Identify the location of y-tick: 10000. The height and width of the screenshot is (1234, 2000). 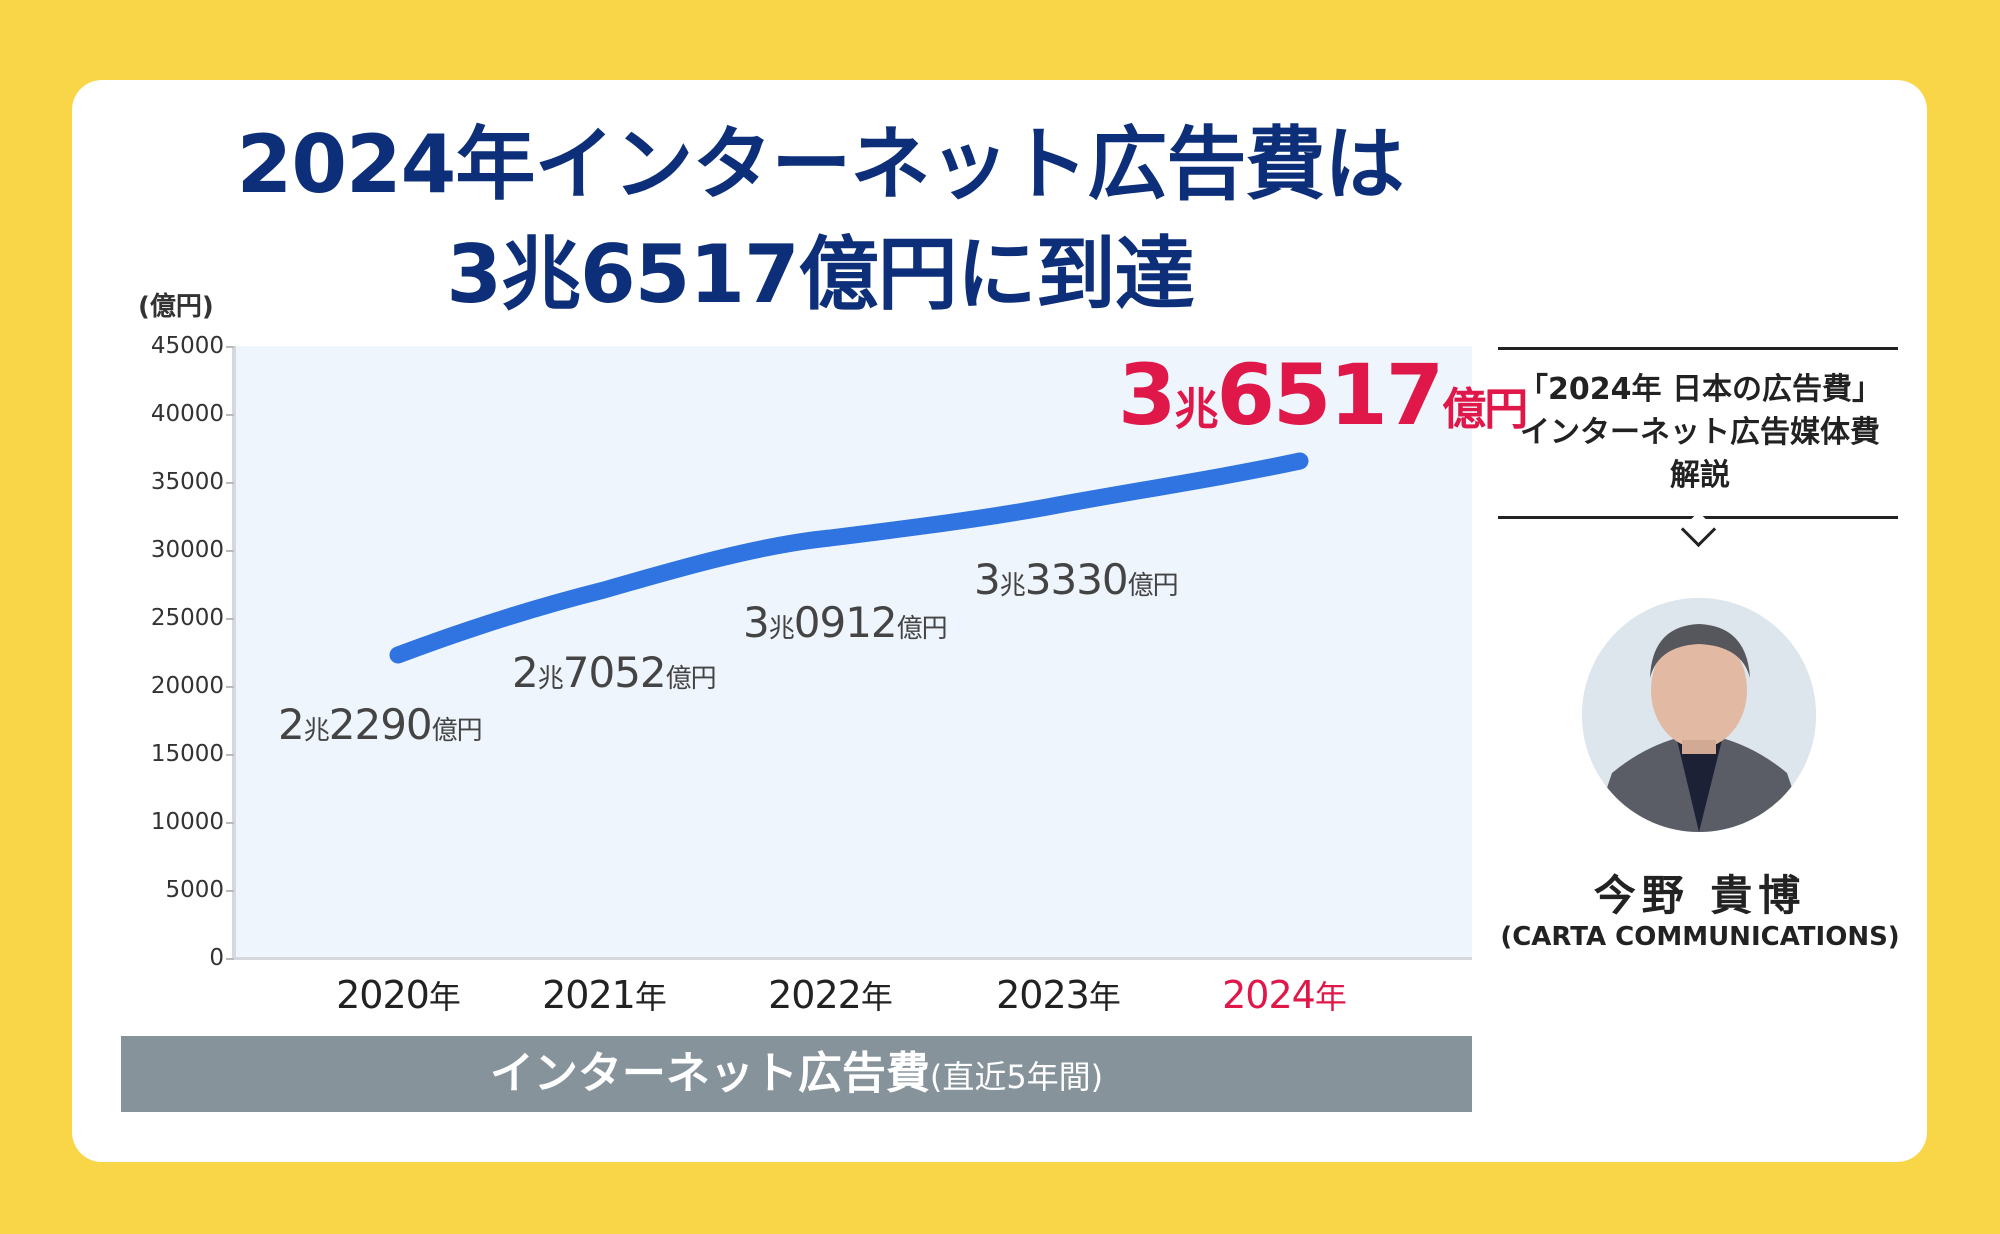
(187, 822).